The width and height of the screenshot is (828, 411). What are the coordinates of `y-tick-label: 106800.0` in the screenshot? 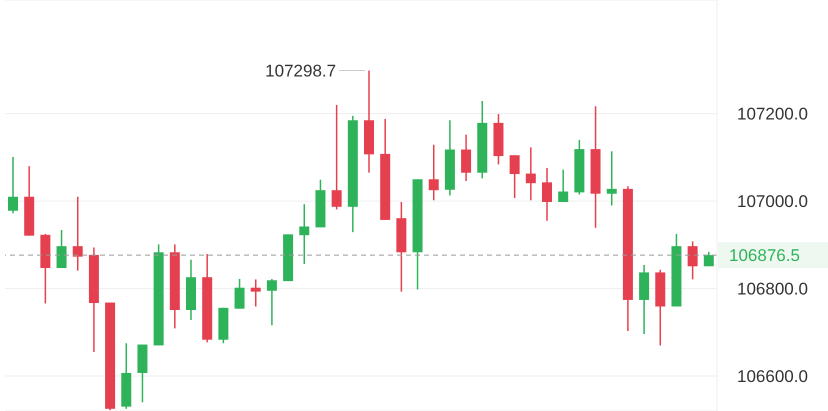 It's located at (772, 289).